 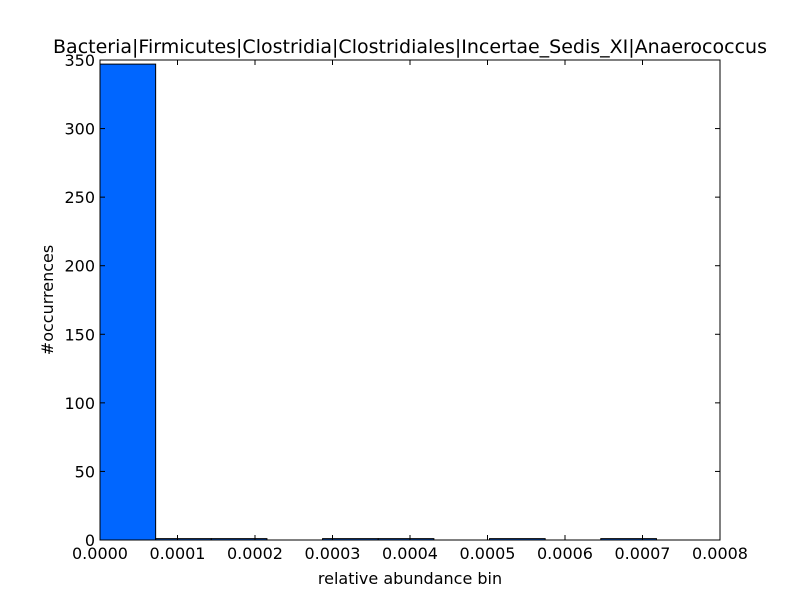 What do you see at coordinates (720, 553) in the screenshot?
I see `x-tick-label-8: 0.0008` at bounding box center [720, 553].